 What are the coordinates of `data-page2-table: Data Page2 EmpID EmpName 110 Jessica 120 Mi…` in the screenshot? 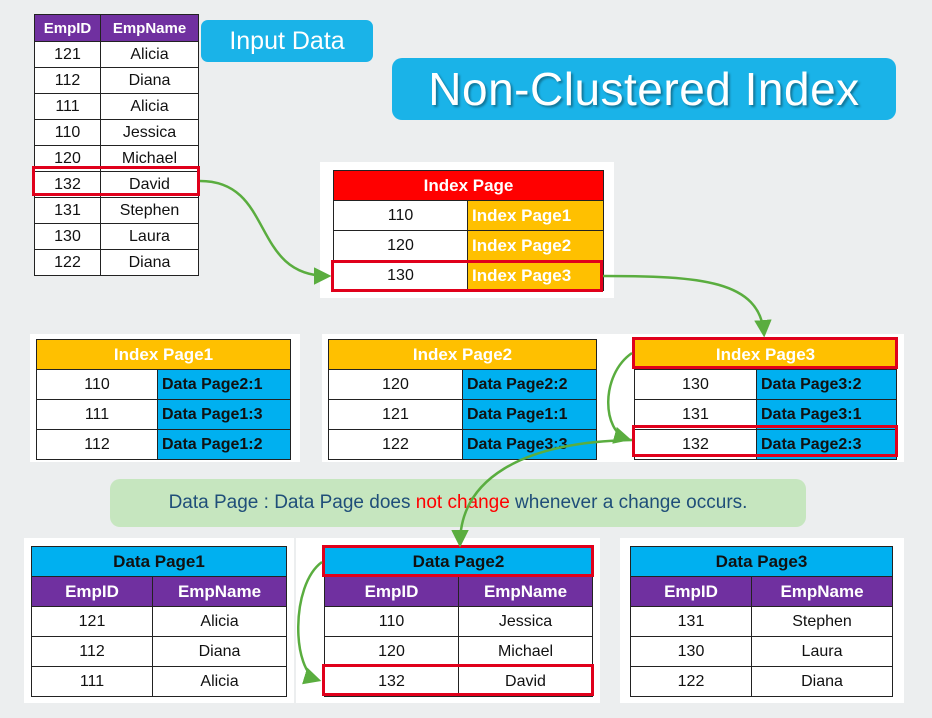 It's located at (458, 621).